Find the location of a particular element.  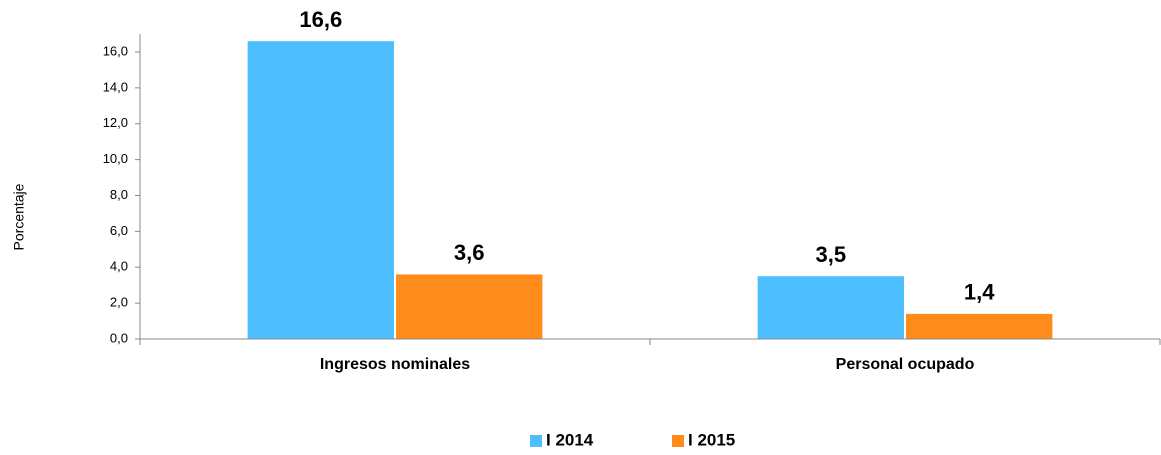

y-tick-label: 10,0 is located at coordinates (115, 158).